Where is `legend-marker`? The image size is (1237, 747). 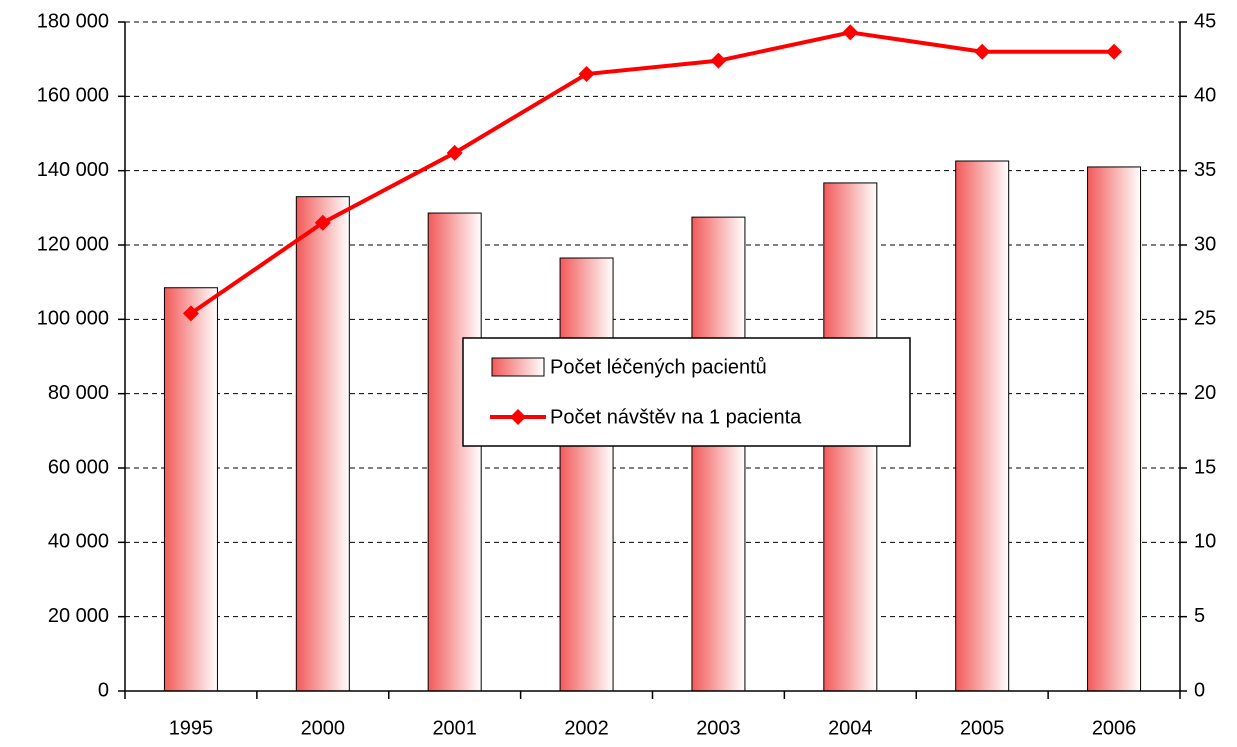
legend-marker is located at coordinates (518, 417).